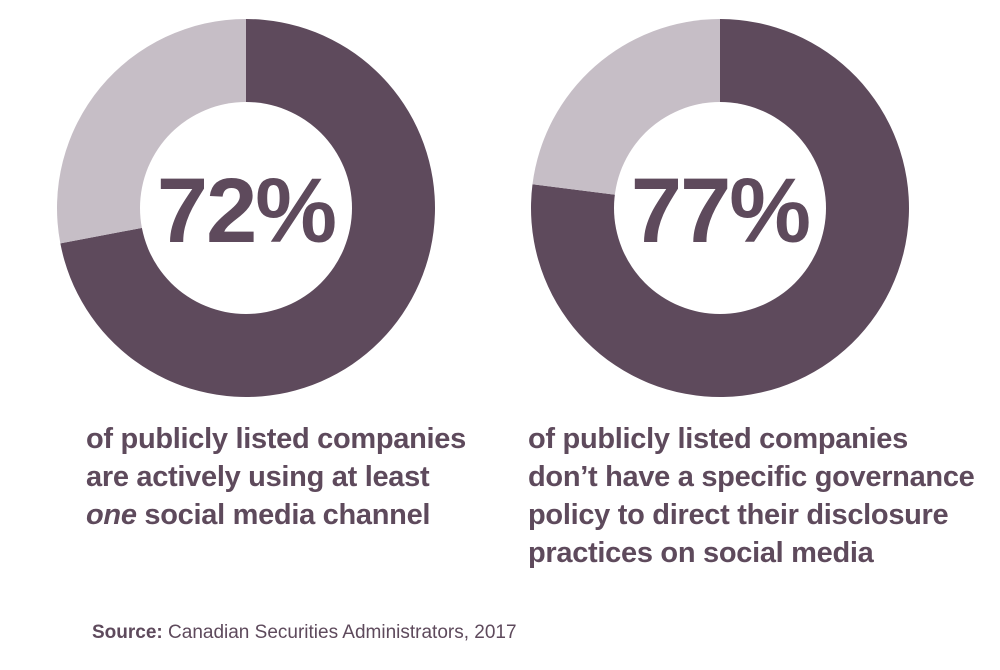 The image size is (1000, 670). Describe the element at coordinates (701, 553) in the screenshot. I see `caption-line: practices on social media` at that location.